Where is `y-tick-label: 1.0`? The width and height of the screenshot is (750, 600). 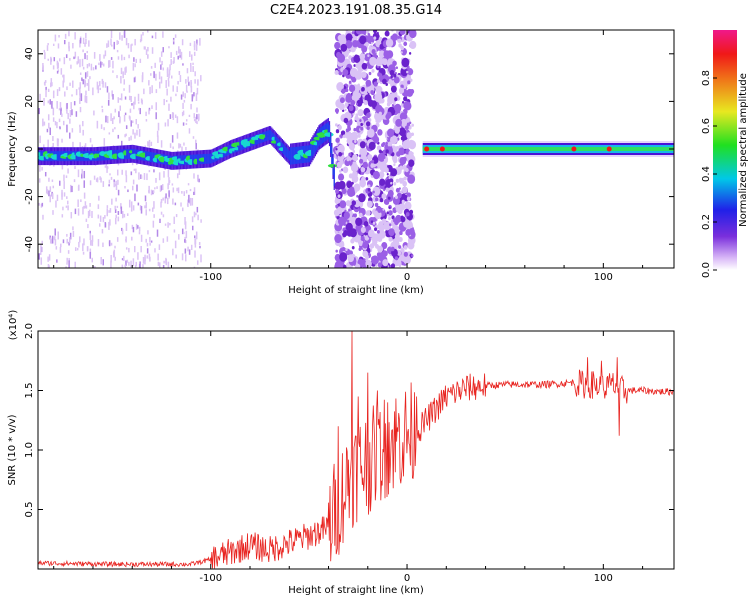 y-tick-label: 1.0 is located at coordinates (29, 450).